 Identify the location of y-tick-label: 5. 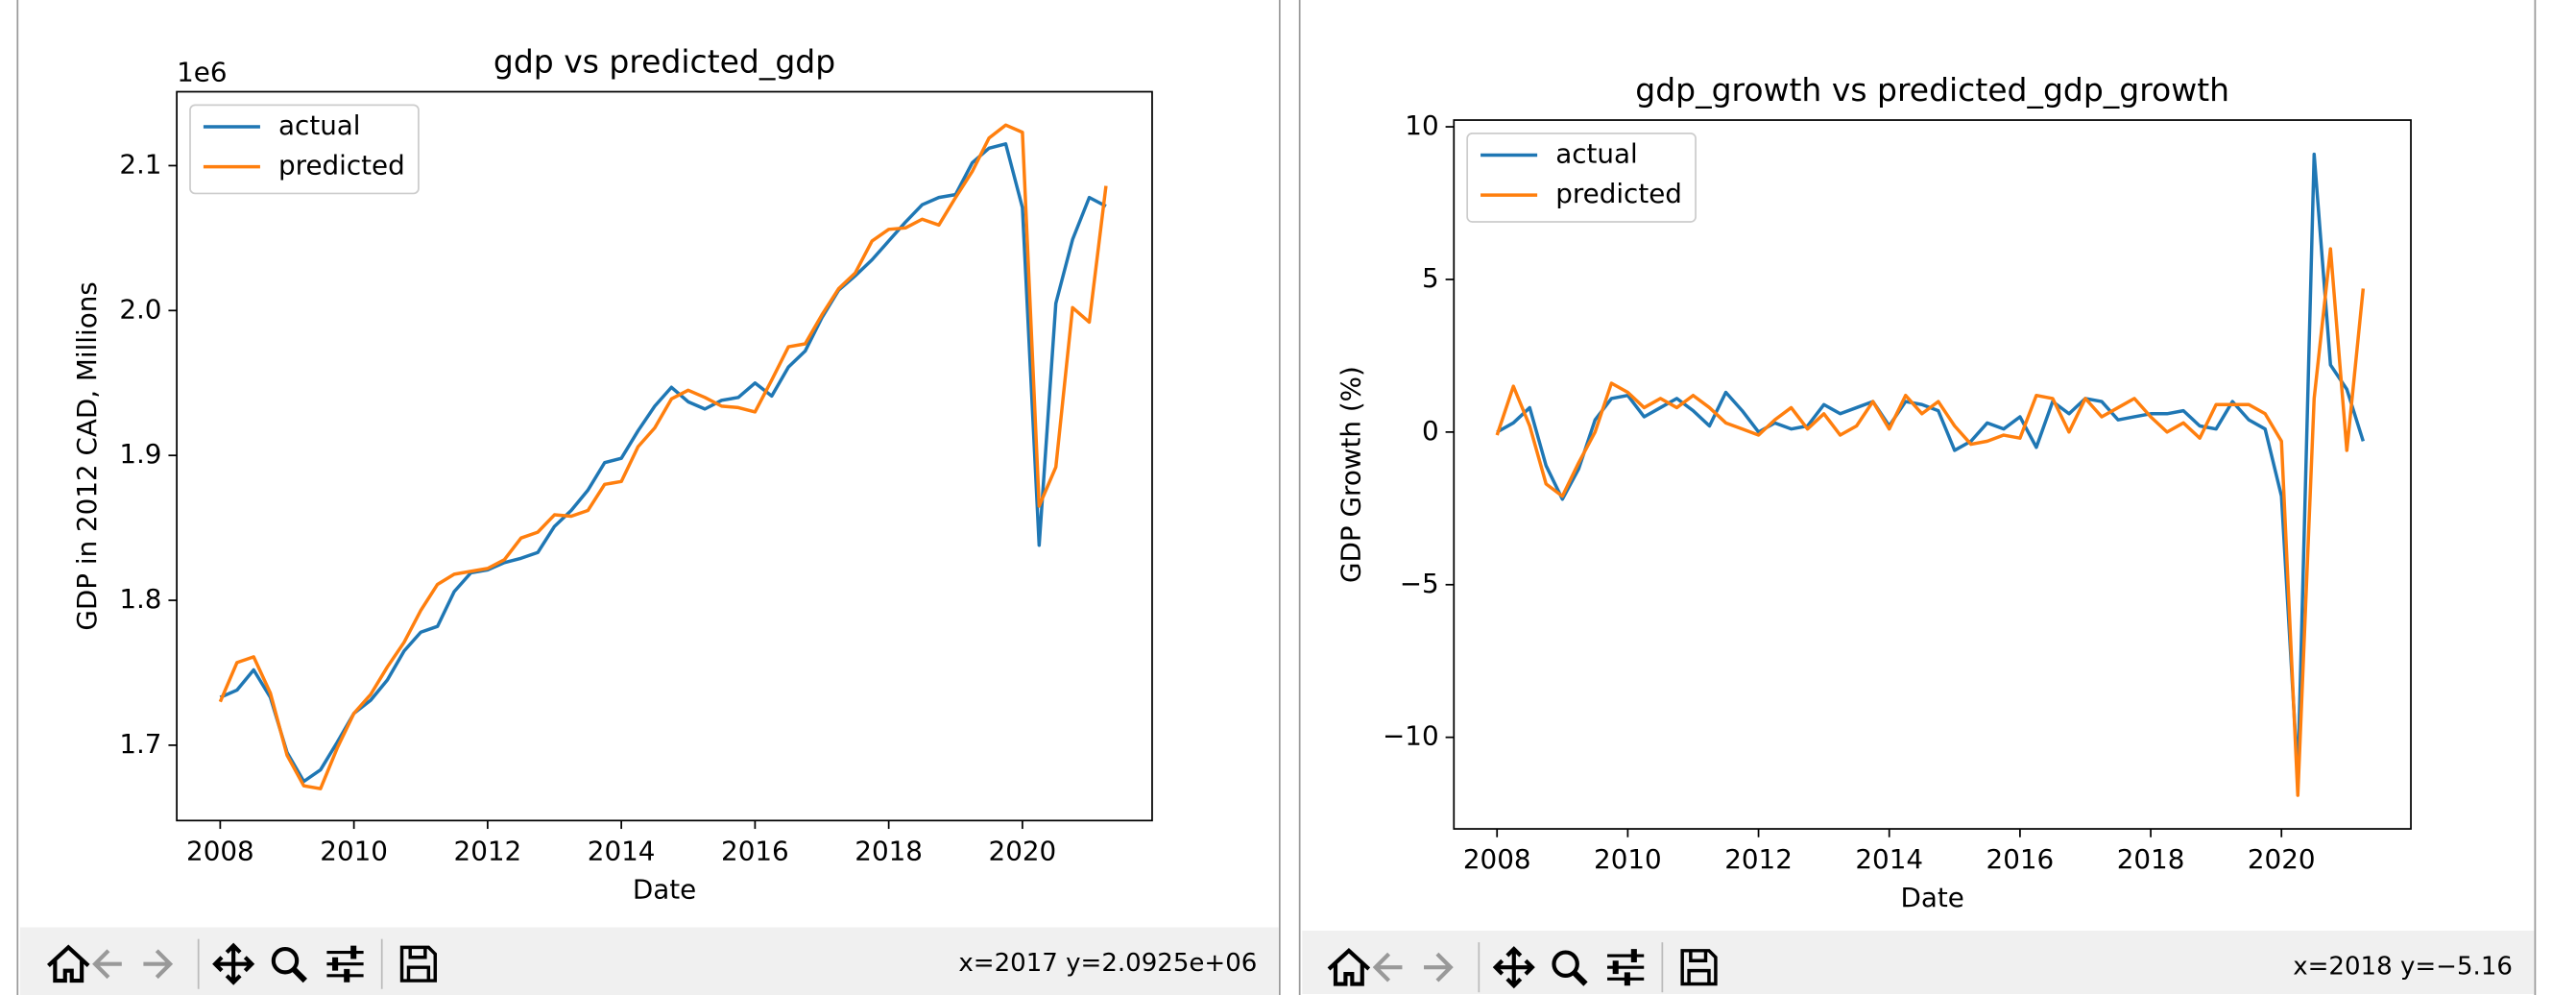
(1430, 278).